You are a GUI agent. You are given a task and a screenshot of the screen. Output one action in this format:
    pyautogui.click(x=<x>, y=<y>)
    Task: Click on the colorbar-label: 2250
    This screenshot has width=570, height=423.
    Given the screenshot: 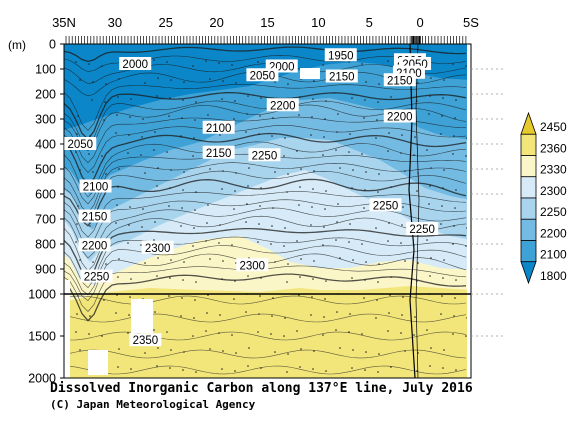 What is the action you would take?
    pyautogui.click(x=553, y=212)
    